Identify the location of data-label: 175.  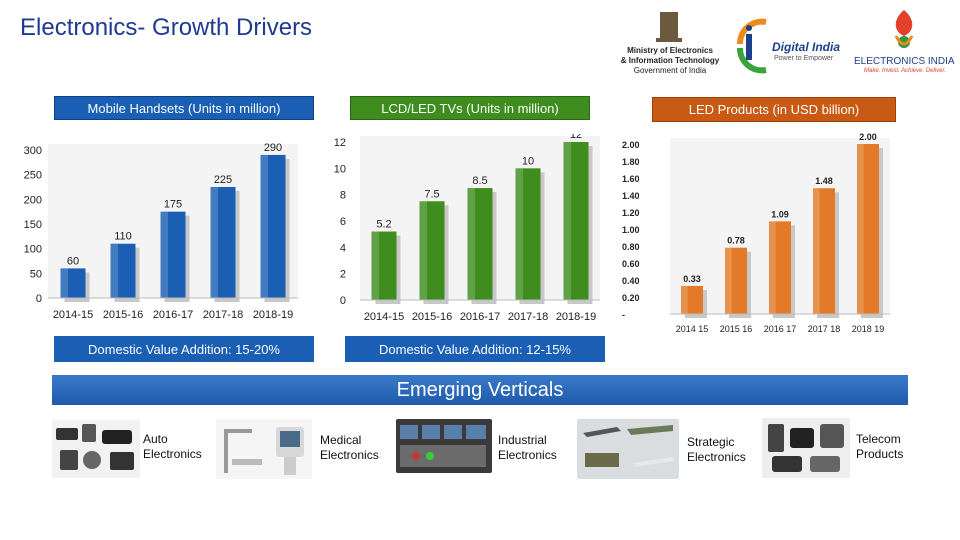
(173, 205).